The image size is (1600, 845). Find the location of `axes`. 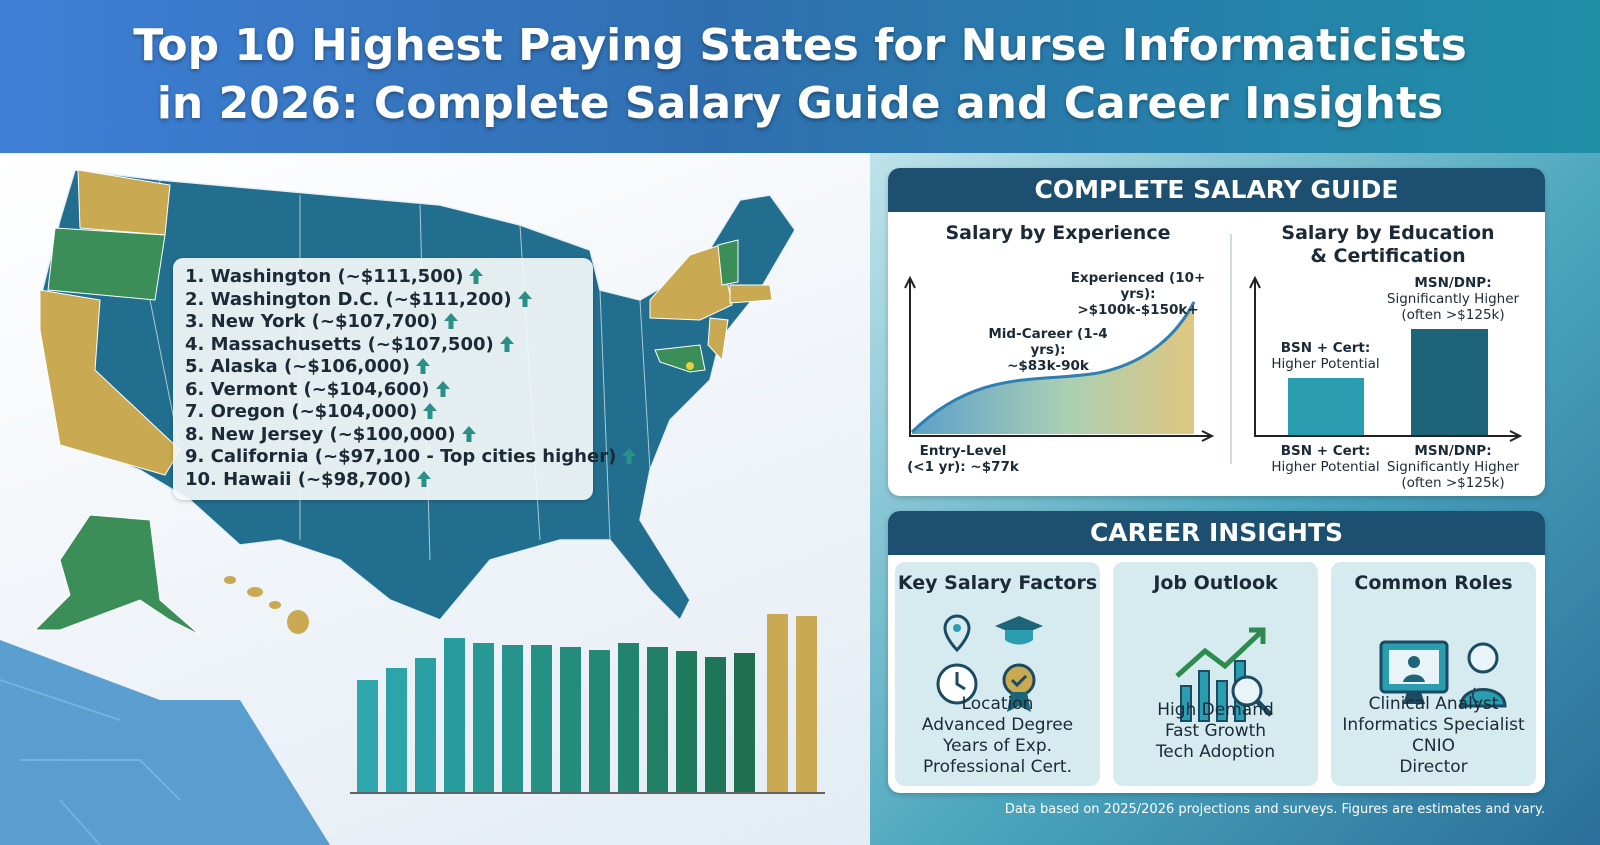

axes is located at coordinates (1059, 358).